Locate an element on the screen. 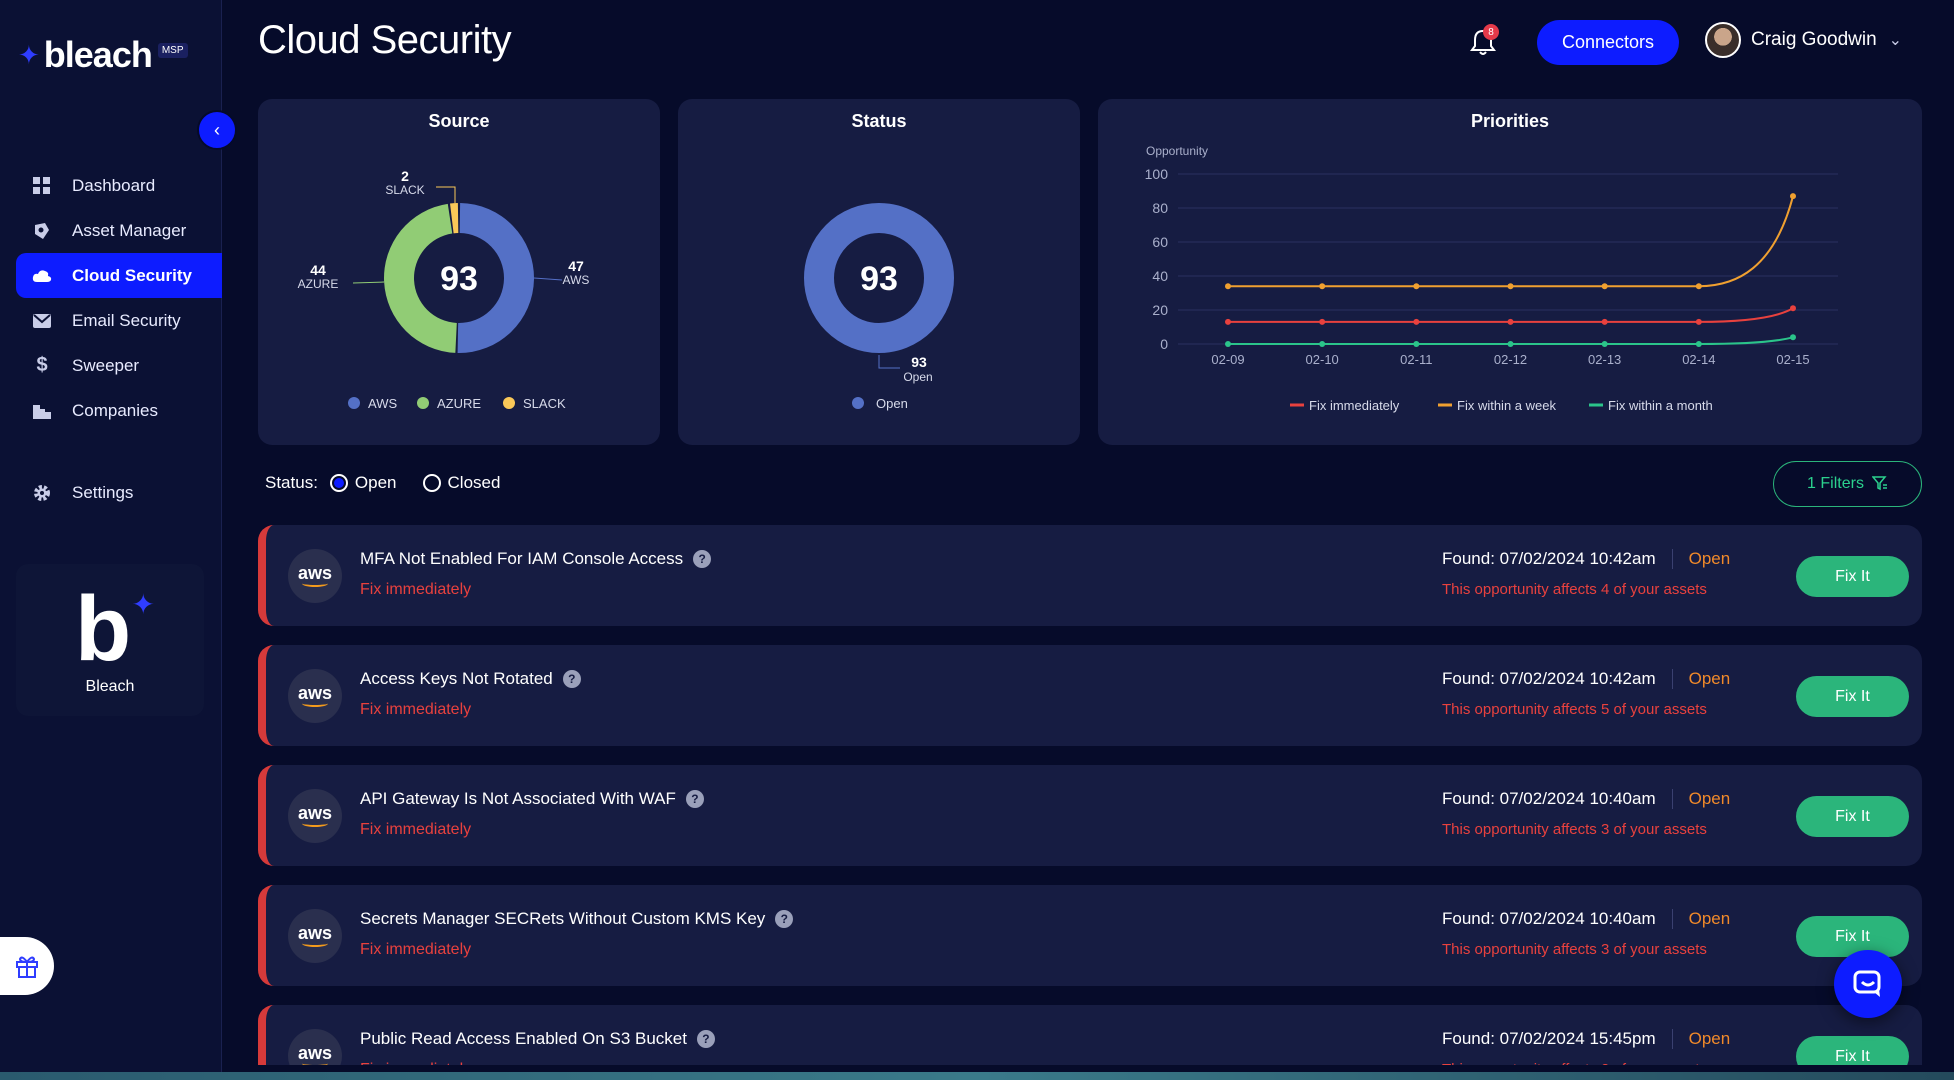 This screenshot has height=1080, width=1954. tenant-name: Bleach is located at coordinates (110, 686).